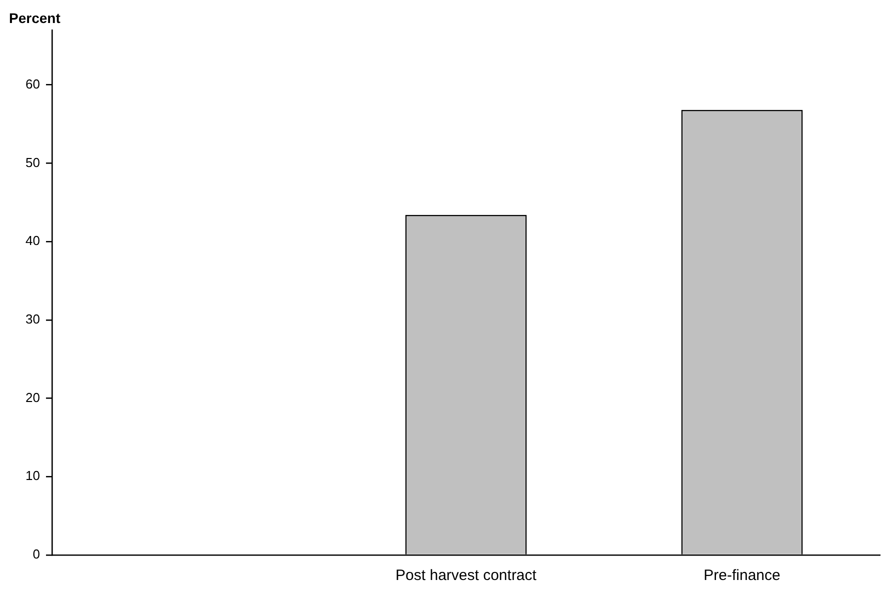 The image size is (887, 594). I want to click on y-tick-label: 0, so click(36, 554).